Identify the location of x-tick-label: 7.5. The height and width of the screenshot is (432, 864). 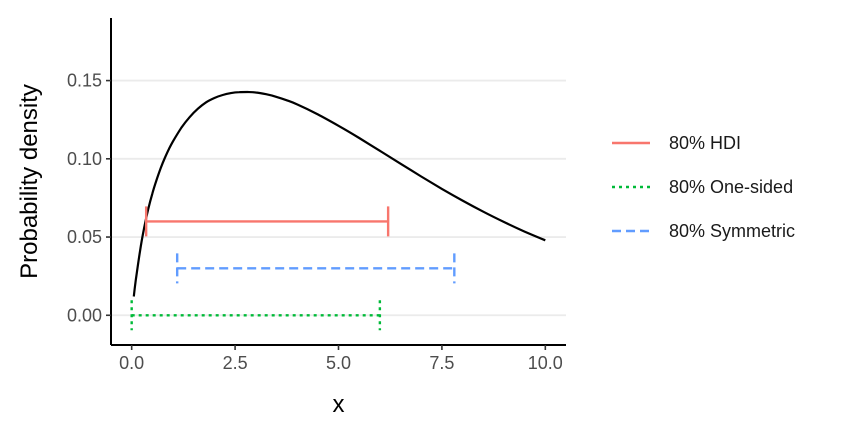
(441, 363).